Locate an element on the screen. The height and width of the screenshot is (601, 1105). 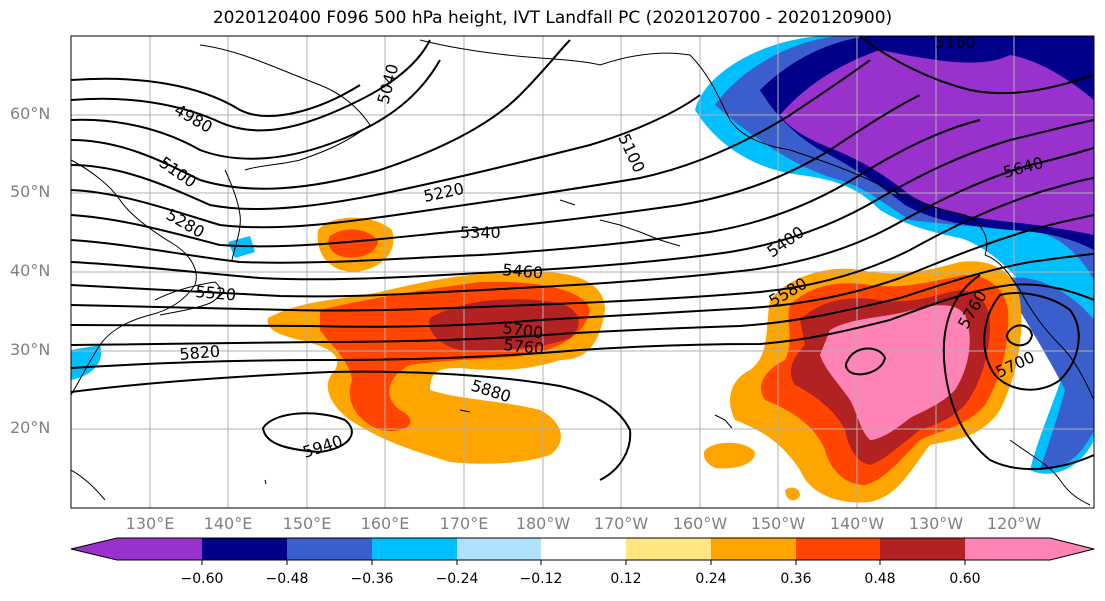
contour-label-5520: 5520 is located at coordinates (216, 293).